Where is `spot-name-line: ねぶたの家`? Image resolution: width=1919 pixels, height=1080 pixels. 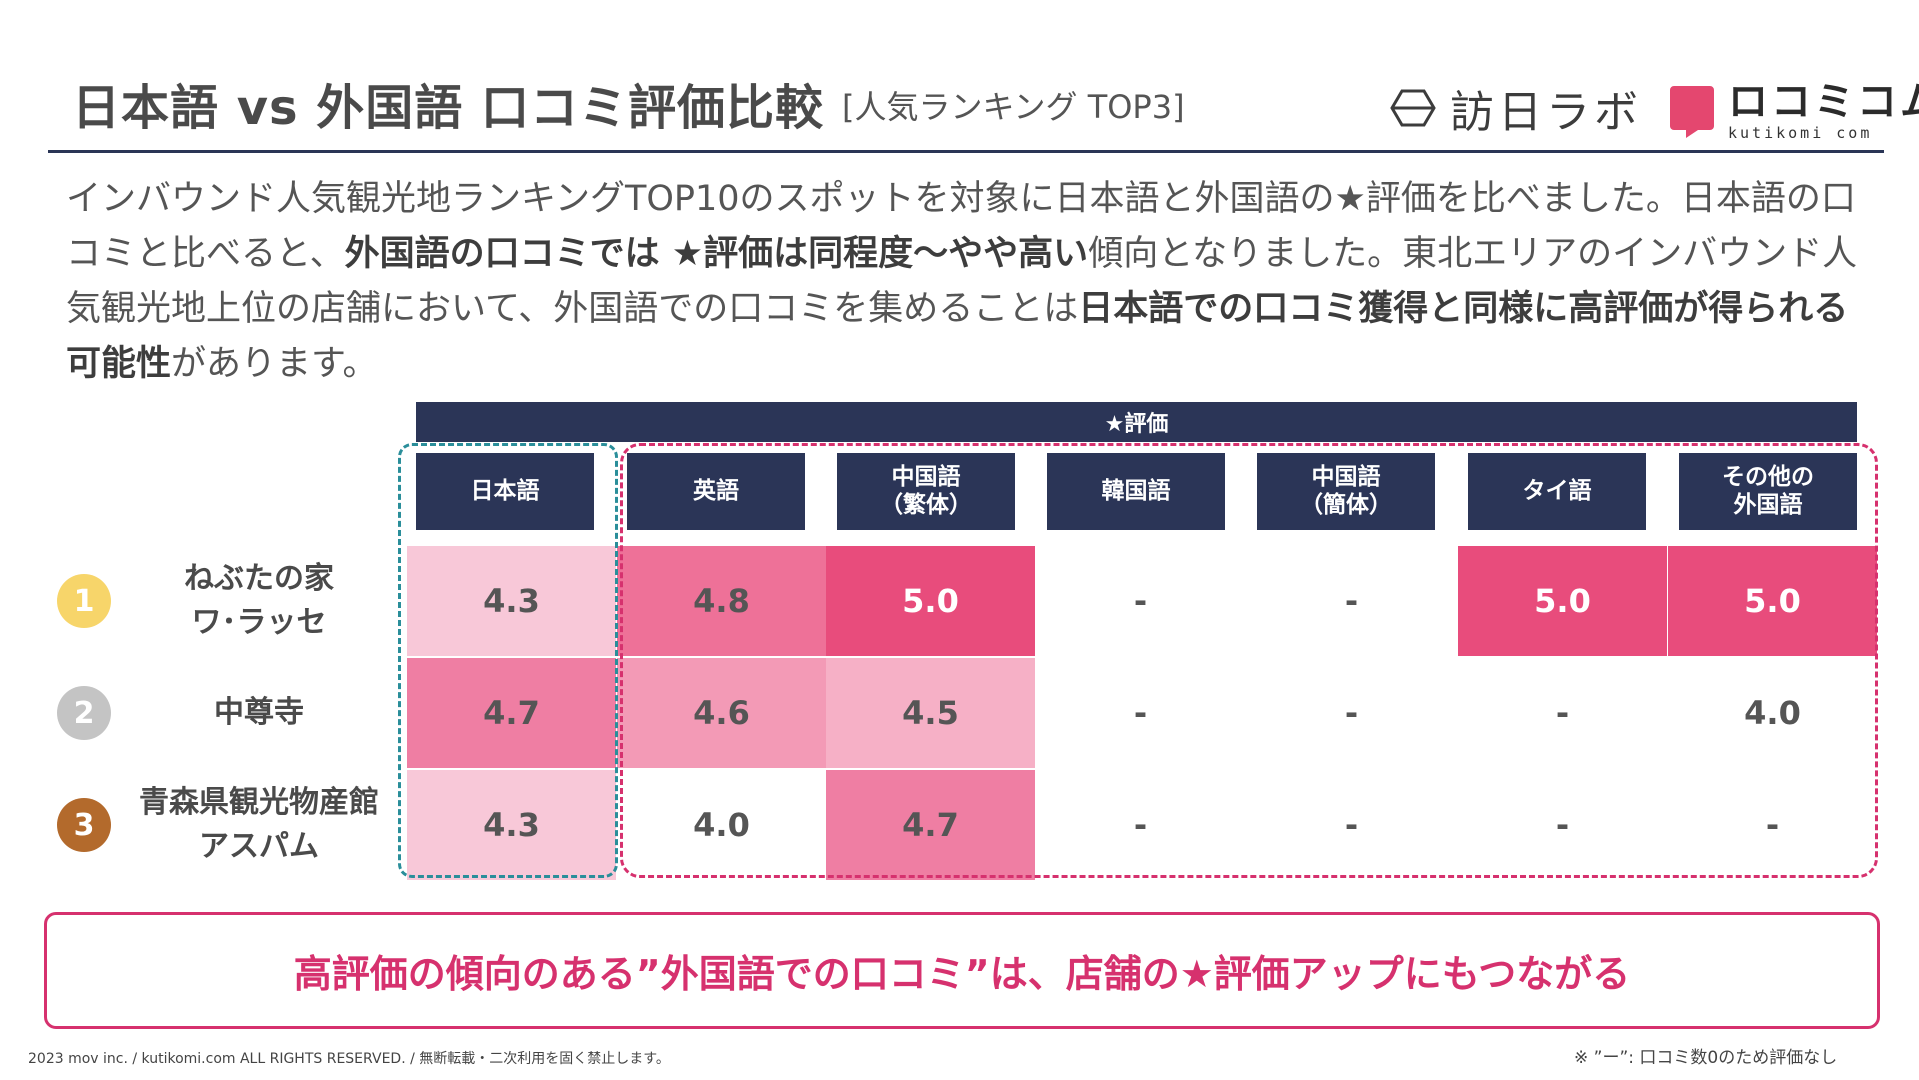 spot-name-line: ねぶたの家 is located at coordinates (259, 578).